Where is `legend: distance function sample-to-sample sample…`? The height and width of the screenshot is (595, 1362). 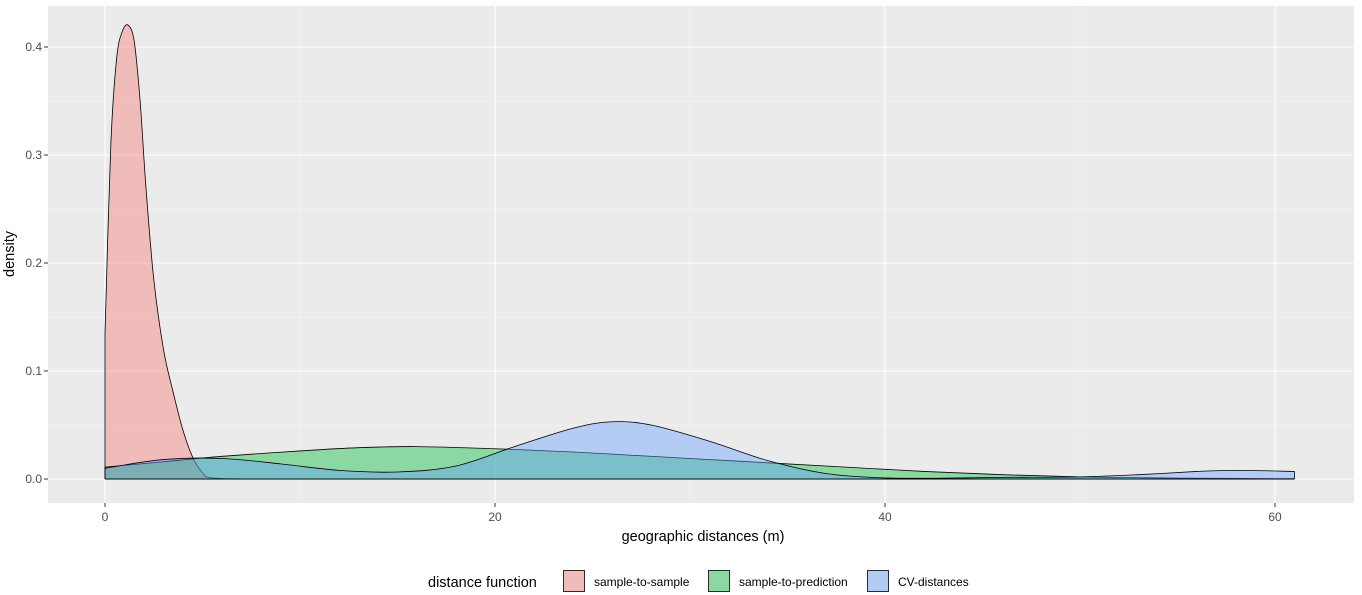
legend: distance function sample-to-sample sample… is located at coordinates (698, 581).